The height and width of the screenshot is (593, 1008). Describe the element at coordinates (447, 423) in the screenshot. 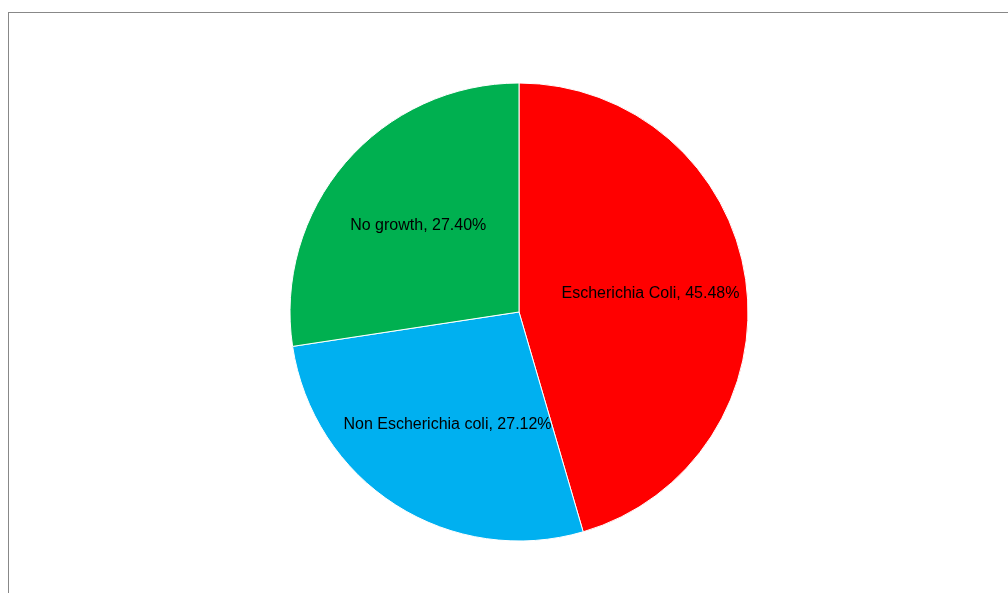

I see `slice-label: Non Escherichia coli, 27.12%` at that location.